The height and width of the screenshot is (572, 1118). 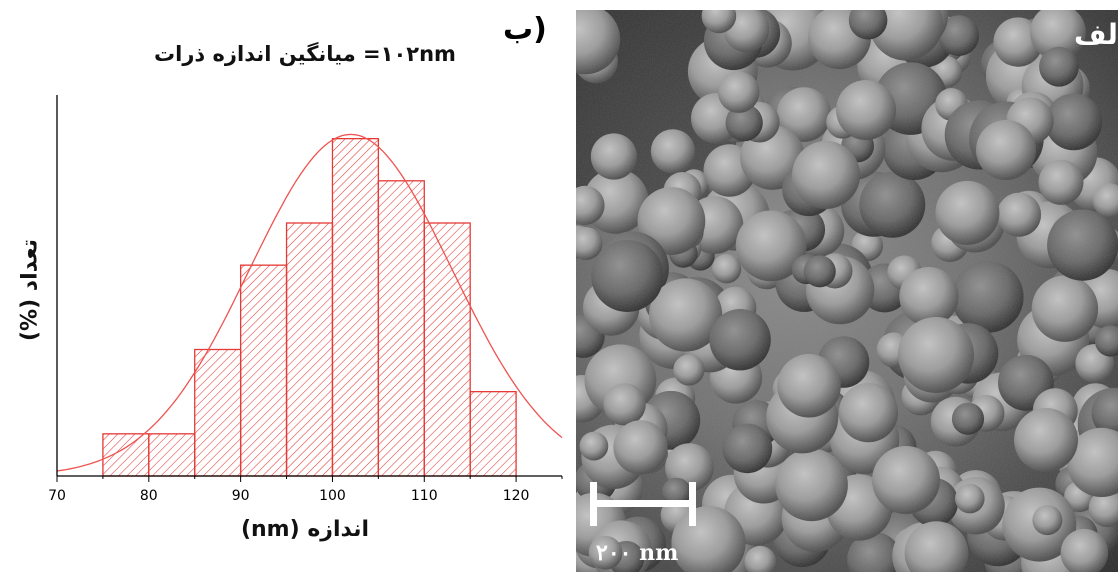 I want to click on chart-title: ۱۰۲nm= میانگین اندازه ذرات, so click(x=305, y=54).